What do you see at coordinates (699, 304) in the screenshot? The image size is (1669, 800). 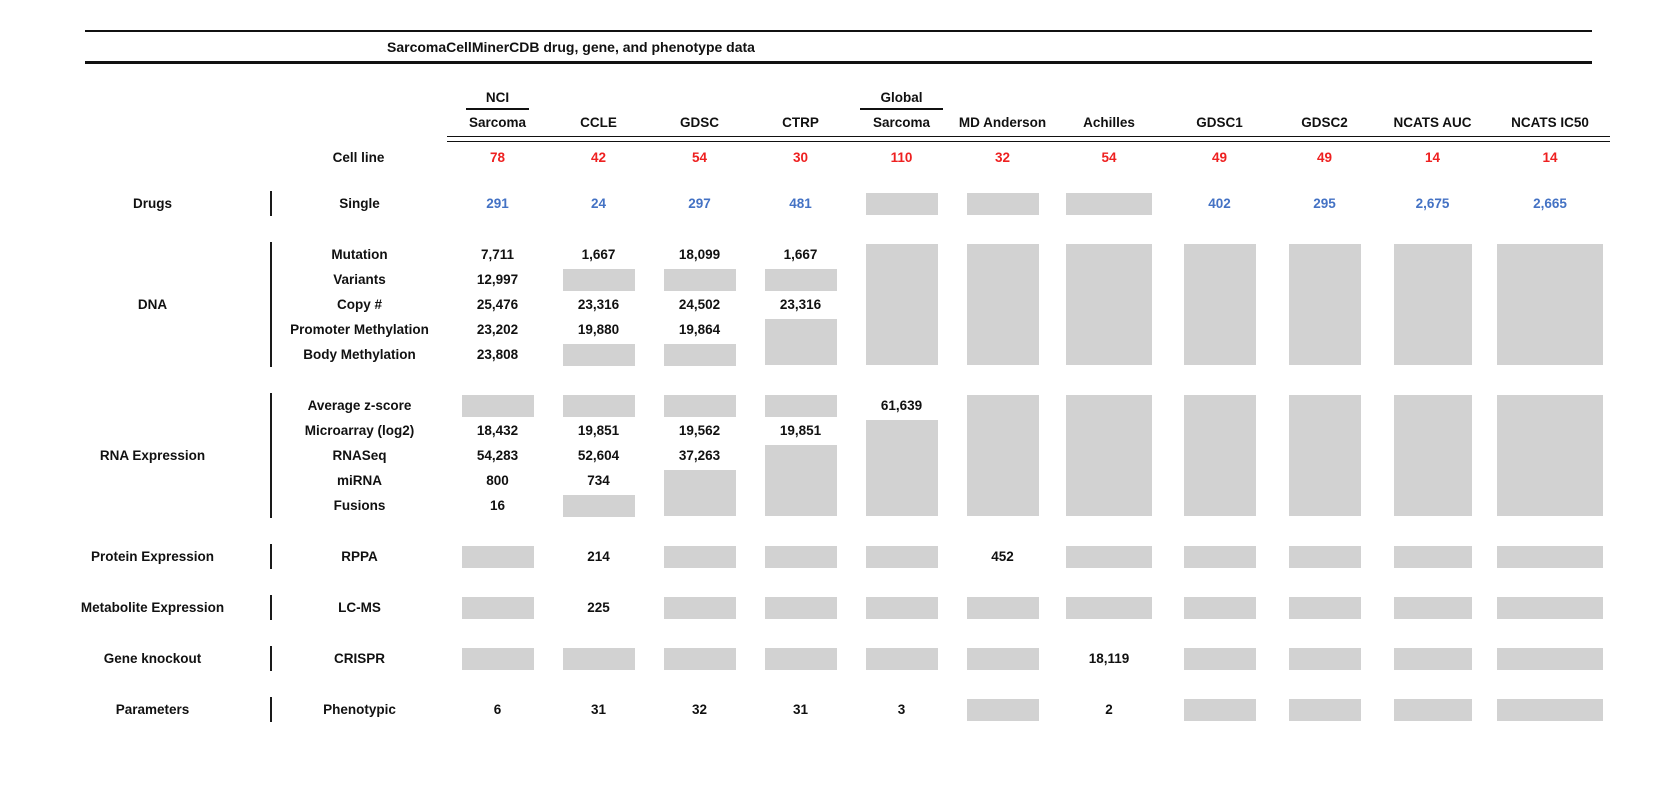 I see `value-cell: 24,502` at bounding box center [699, 304].